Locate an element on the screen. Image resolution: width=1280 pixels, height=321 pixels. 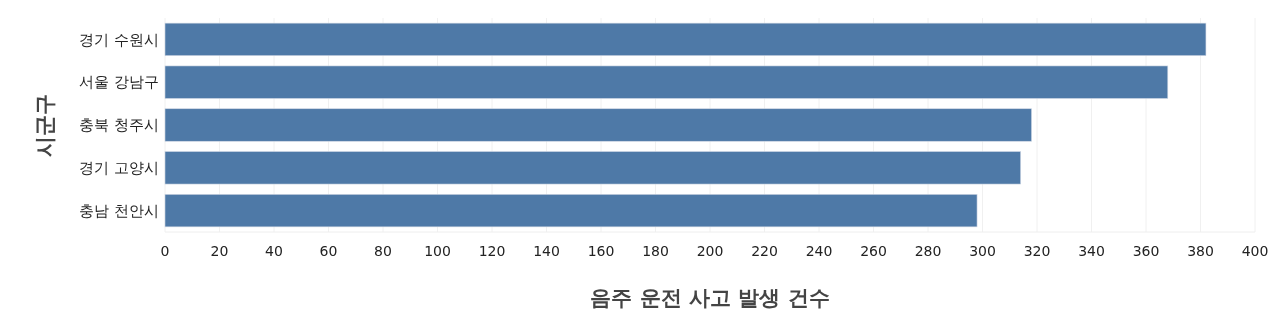
y-tick-label: 서울 강남구 is located at coordinates (119, 82).